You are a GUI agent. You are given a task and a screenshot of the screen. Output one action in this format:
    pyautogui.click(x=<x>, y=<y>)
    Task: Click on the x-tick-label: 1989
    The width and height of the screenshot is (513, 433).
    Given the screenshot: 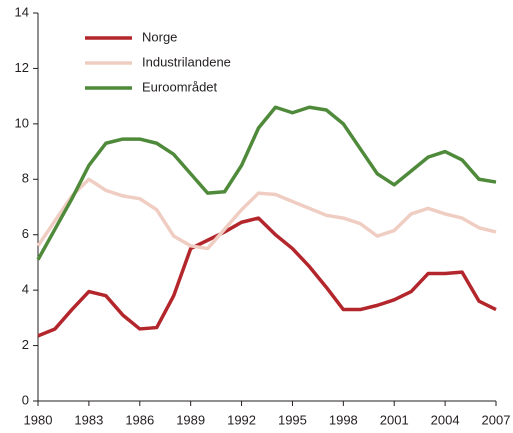 What is the action you would take?
    pyautogui.click(x=190, y=419)
    